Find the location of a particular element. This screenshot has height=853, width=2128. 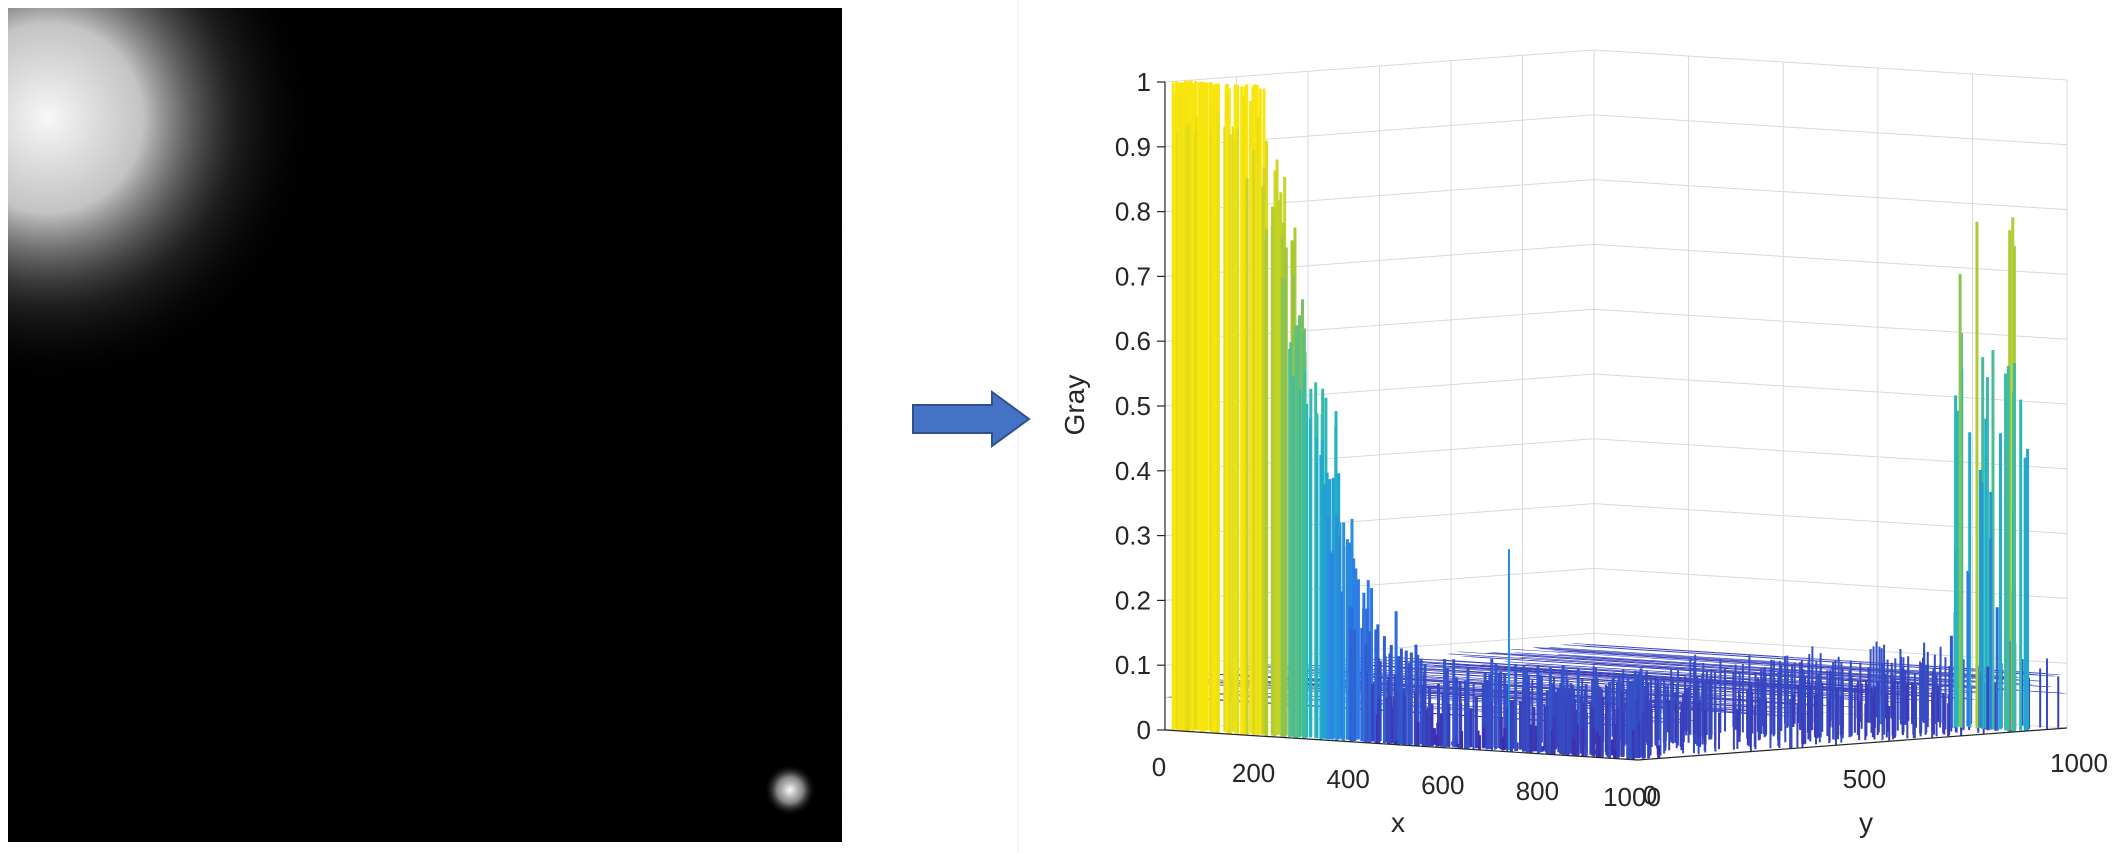

z-tick-label: 0.4 is located at coordinates (1133, 471).